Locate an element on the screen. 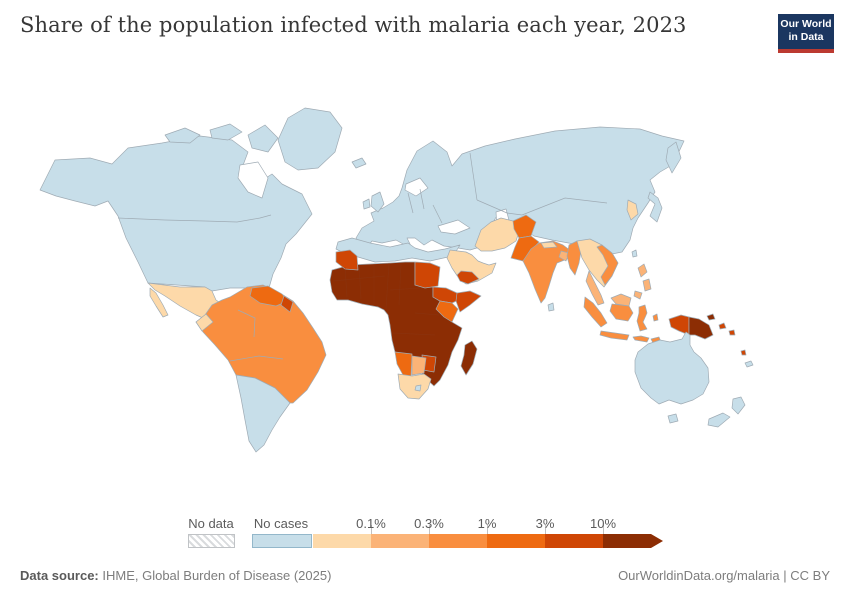 The height and width of the screenshot is (600, 850). data-source-label: Data source: is located at coordinates (59, 575).